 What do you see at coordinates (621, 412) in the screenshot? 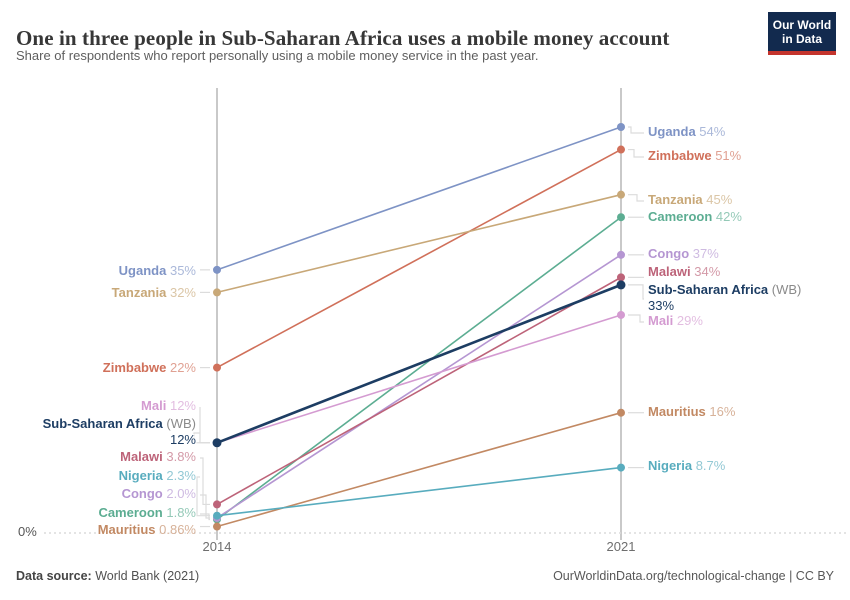
I see `series-dot-mauritius-2021` at bounding box center [621, 412].